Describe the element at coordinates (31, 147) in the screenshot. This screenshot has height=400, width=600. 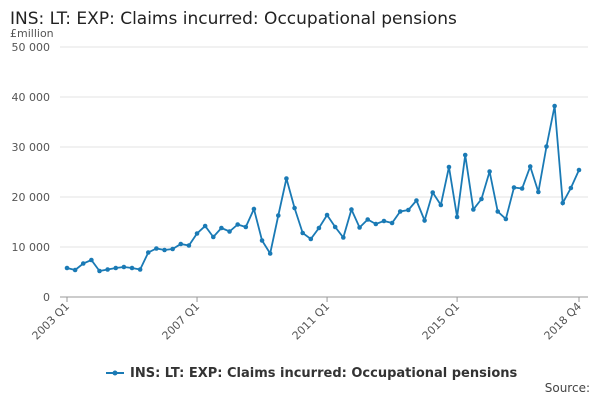
I see `y-tick-label: 30 000` at that location.